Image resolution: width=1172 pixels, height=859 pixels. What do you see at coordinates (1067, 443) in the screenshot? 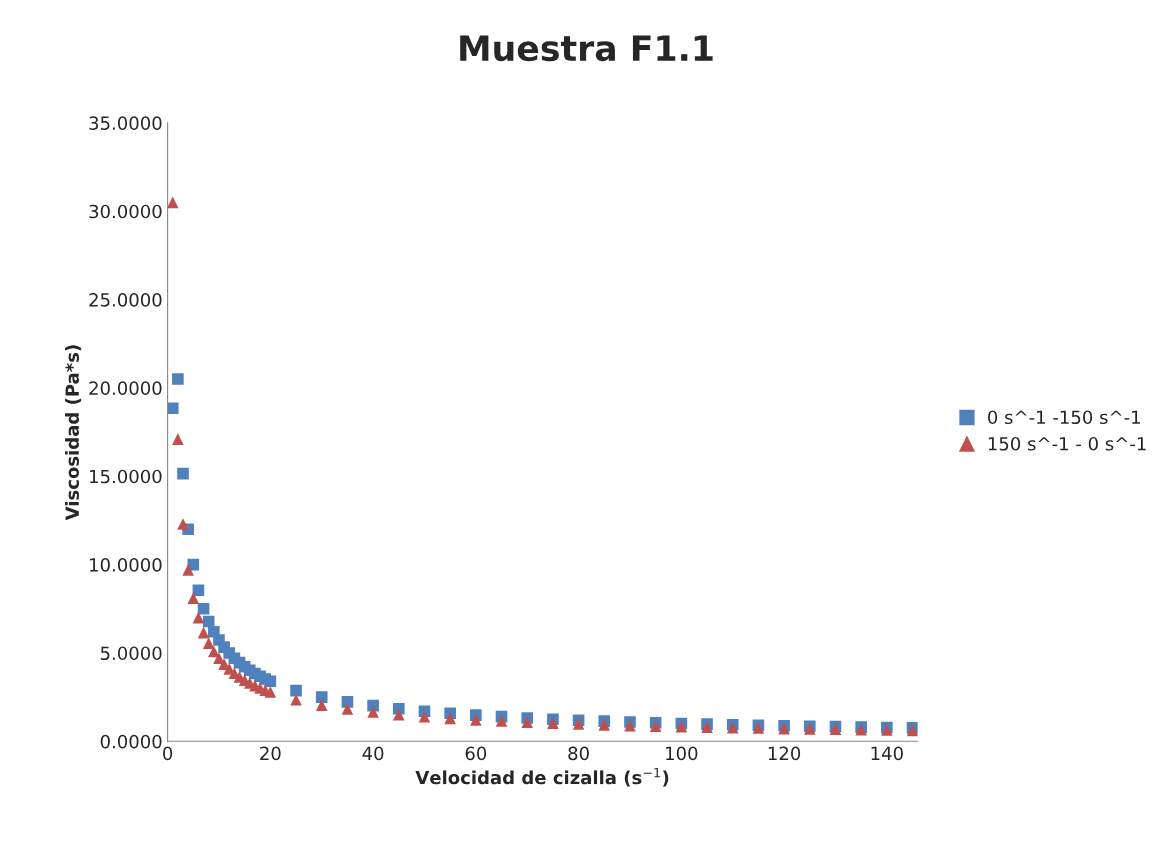
I see `legend-label: 150 s^-1 - 0 s^-1` at bounding box center [1067, 443].